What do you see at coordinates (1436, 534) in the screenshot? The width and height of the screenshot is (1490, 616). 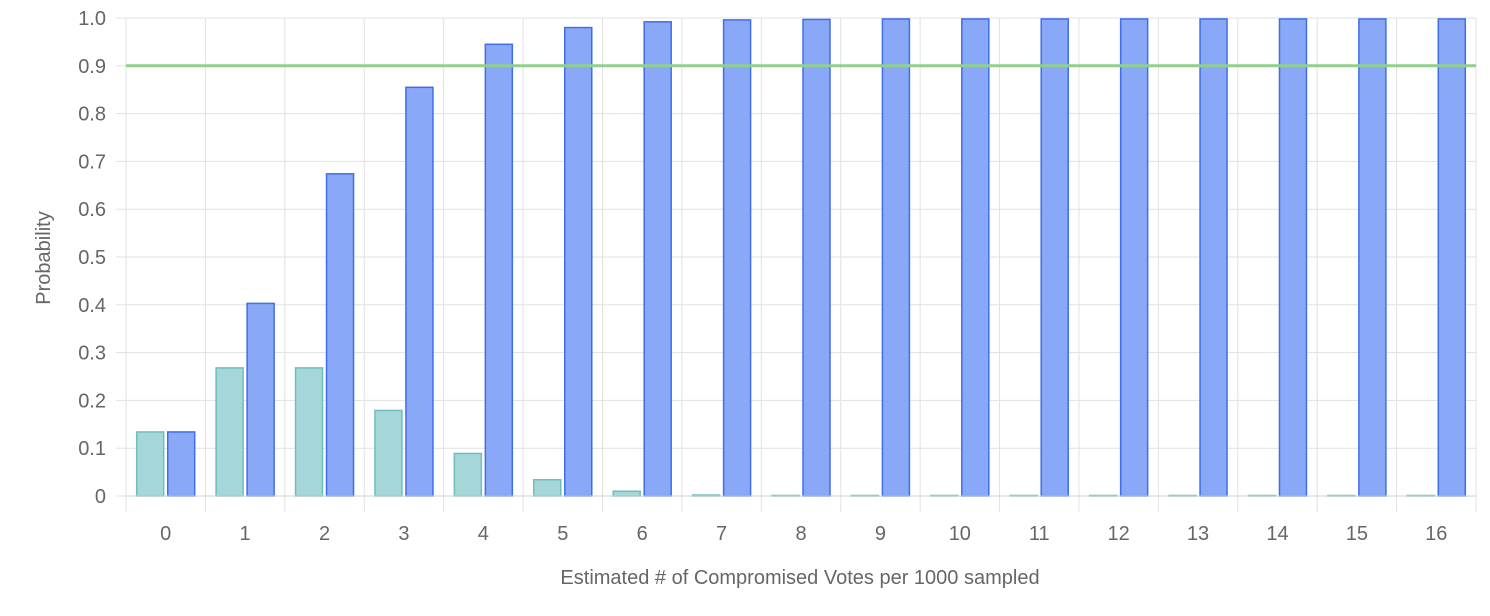 I see `x-tick-label: 16` at bounding box center [1436, 534].